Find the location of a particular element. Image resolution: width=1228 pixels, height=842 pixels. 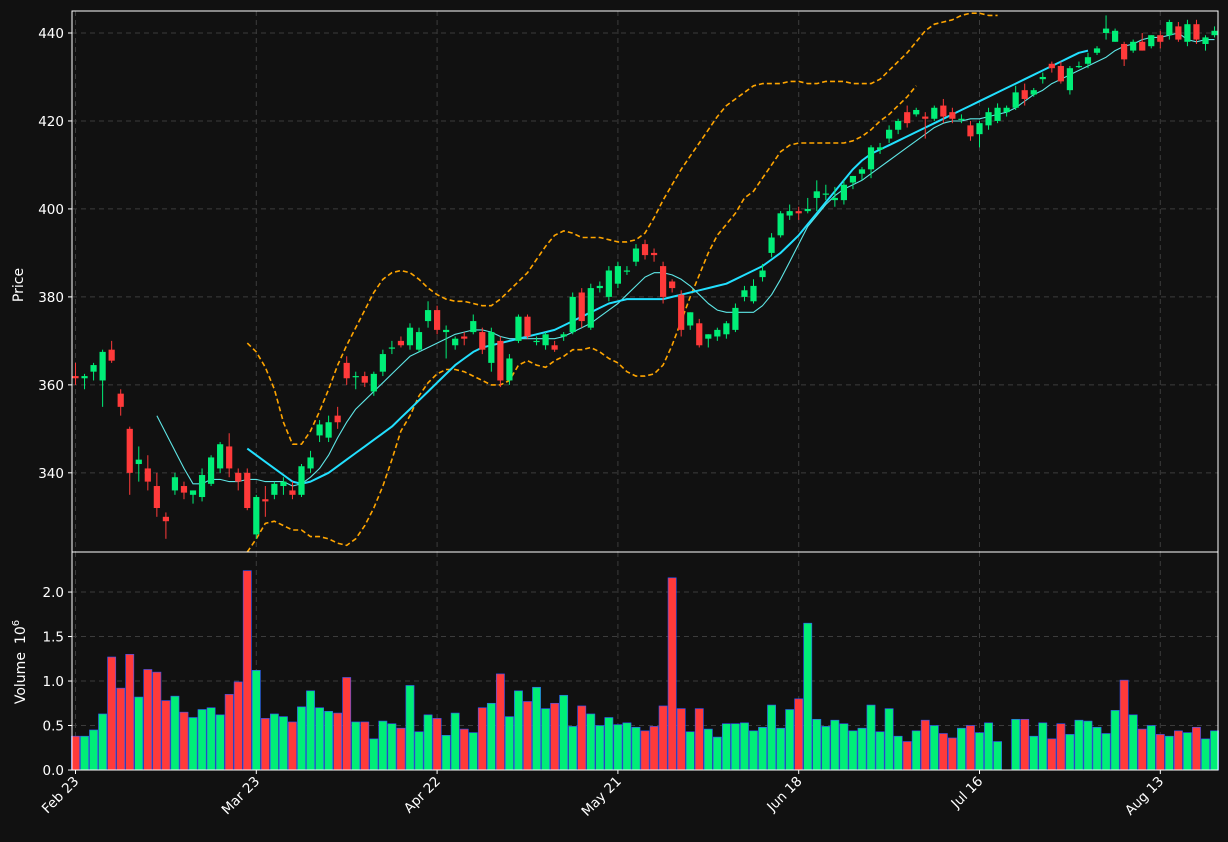

volume-tick-label: 2.0 is located at coordinates (53, 593).